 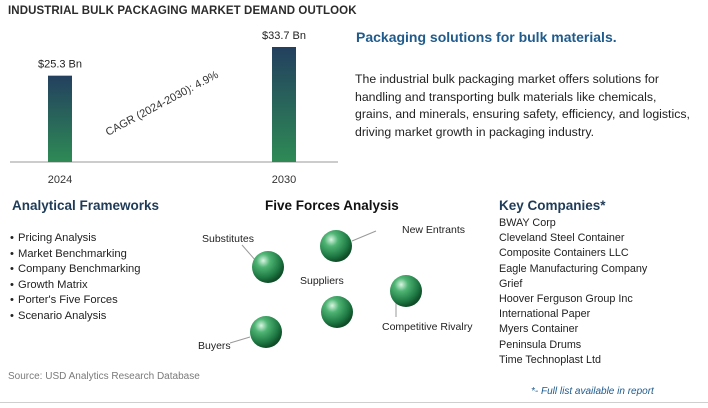 What do you see at coordinates (207, 80) in the screenshot?
I see `cagr-value: 4.9%` at bounding box center [207, 80].